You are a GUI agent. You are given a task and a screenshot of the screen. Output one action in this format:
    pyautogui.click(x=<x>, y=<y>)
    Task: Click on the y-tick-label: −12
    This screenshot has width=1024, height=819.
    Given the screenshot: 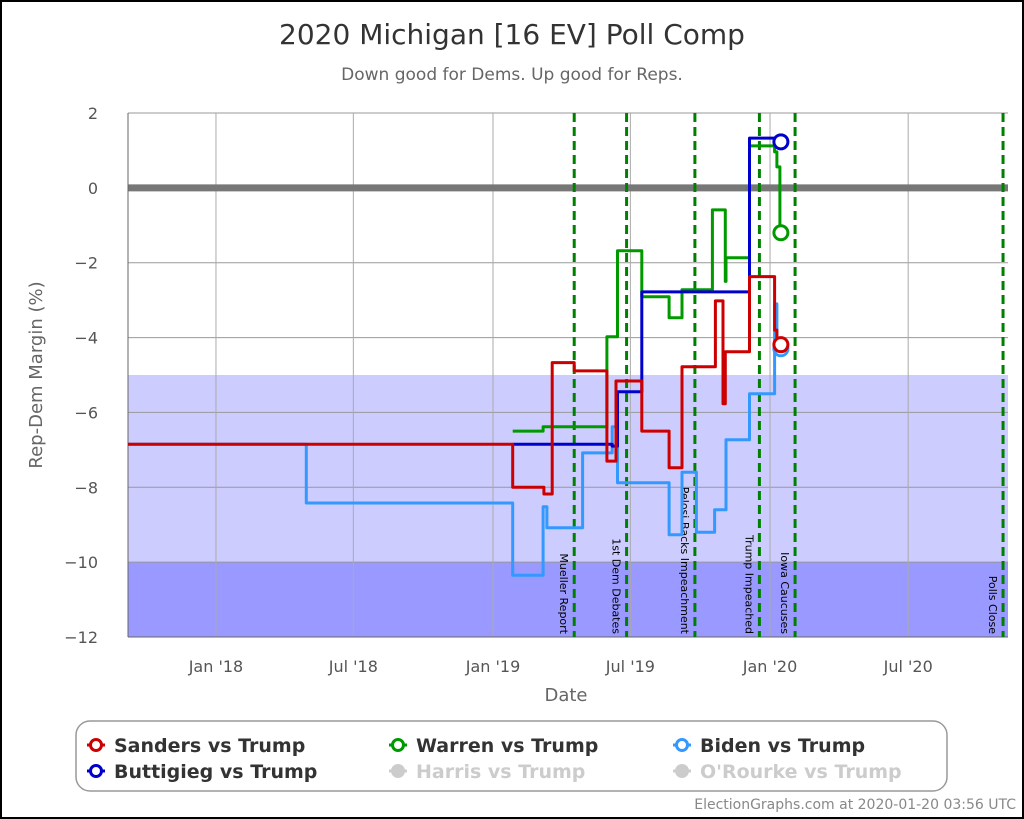 What is the action you would take?
    pyautogui.click(x=81, y=637)
    